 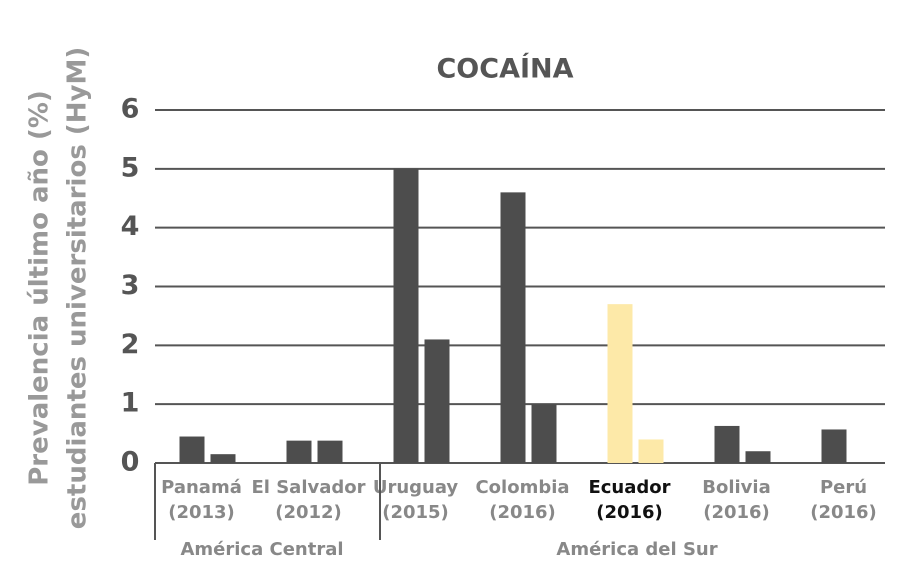 I want to click on x-tick-label: Uruguay, so click(x=416, y=487).